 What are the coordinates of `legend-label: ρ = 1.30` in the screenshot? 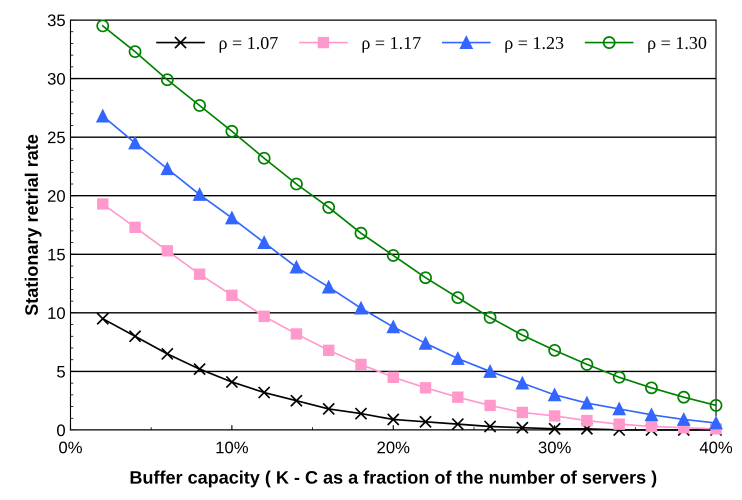 It's located at (677, 44).